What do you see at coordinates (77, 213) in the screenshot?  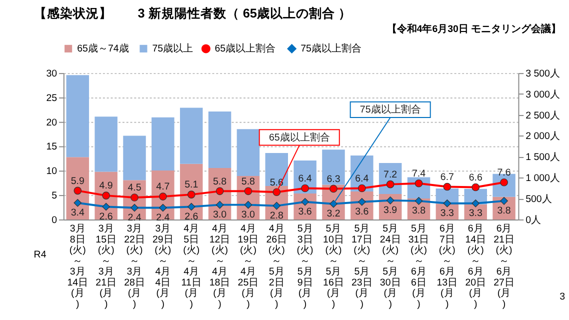 I see `data-label: 3.4` at bounding box center [77, 213].